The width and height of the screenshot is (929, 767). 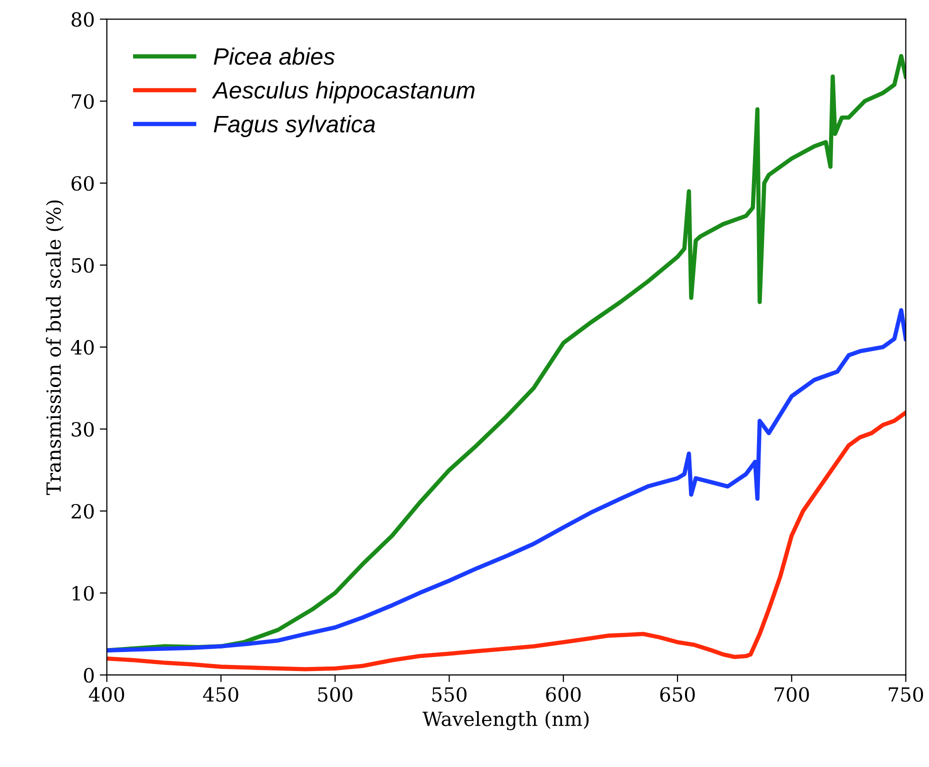 I want to click on y-tick-label: 70, so click(x=83, y=101).